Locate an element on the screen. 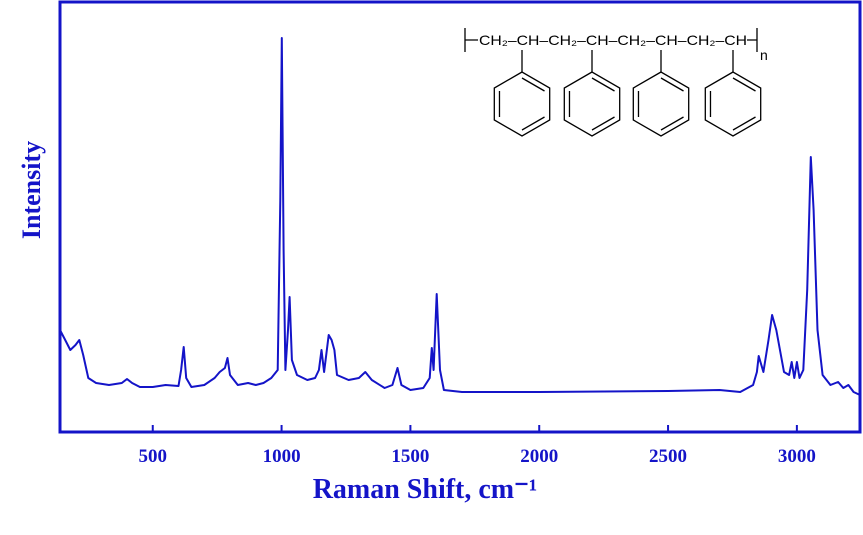 Image resolution: width=863 pixels, height=535 pixels. x-tick-label: 1000 is located at coordinates (282, 456).